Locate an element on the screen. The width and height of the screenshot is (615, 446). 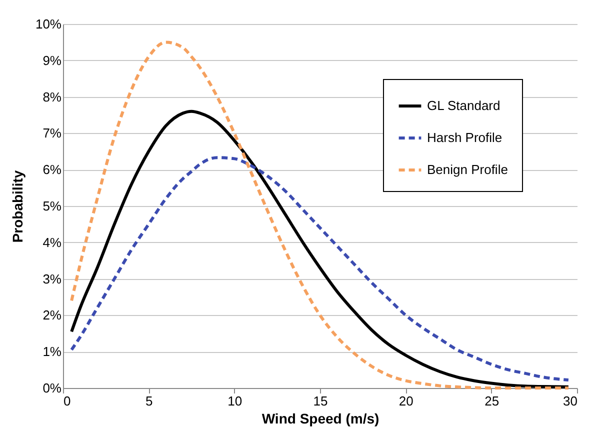
x-tick-label: 0 is located at coordinates (67, 401).